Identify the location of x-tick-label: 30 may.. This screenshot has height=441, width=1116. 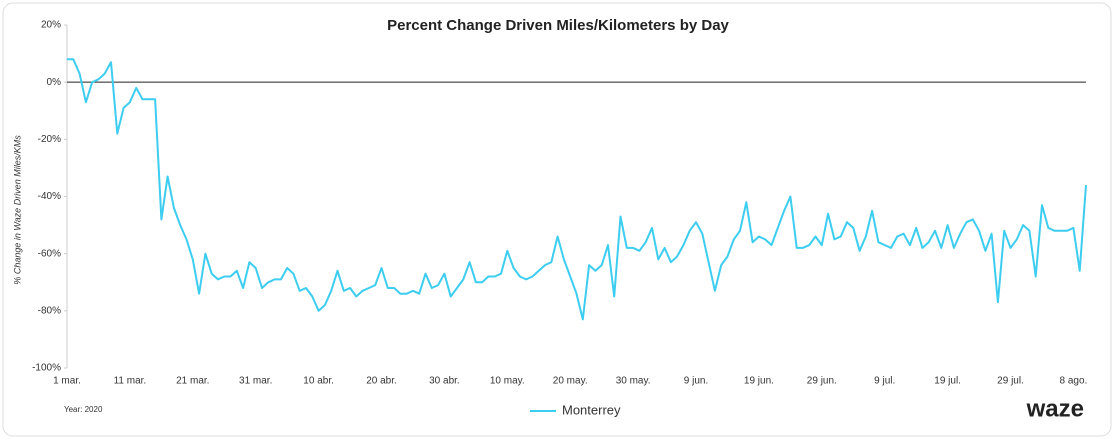
(633, 381).